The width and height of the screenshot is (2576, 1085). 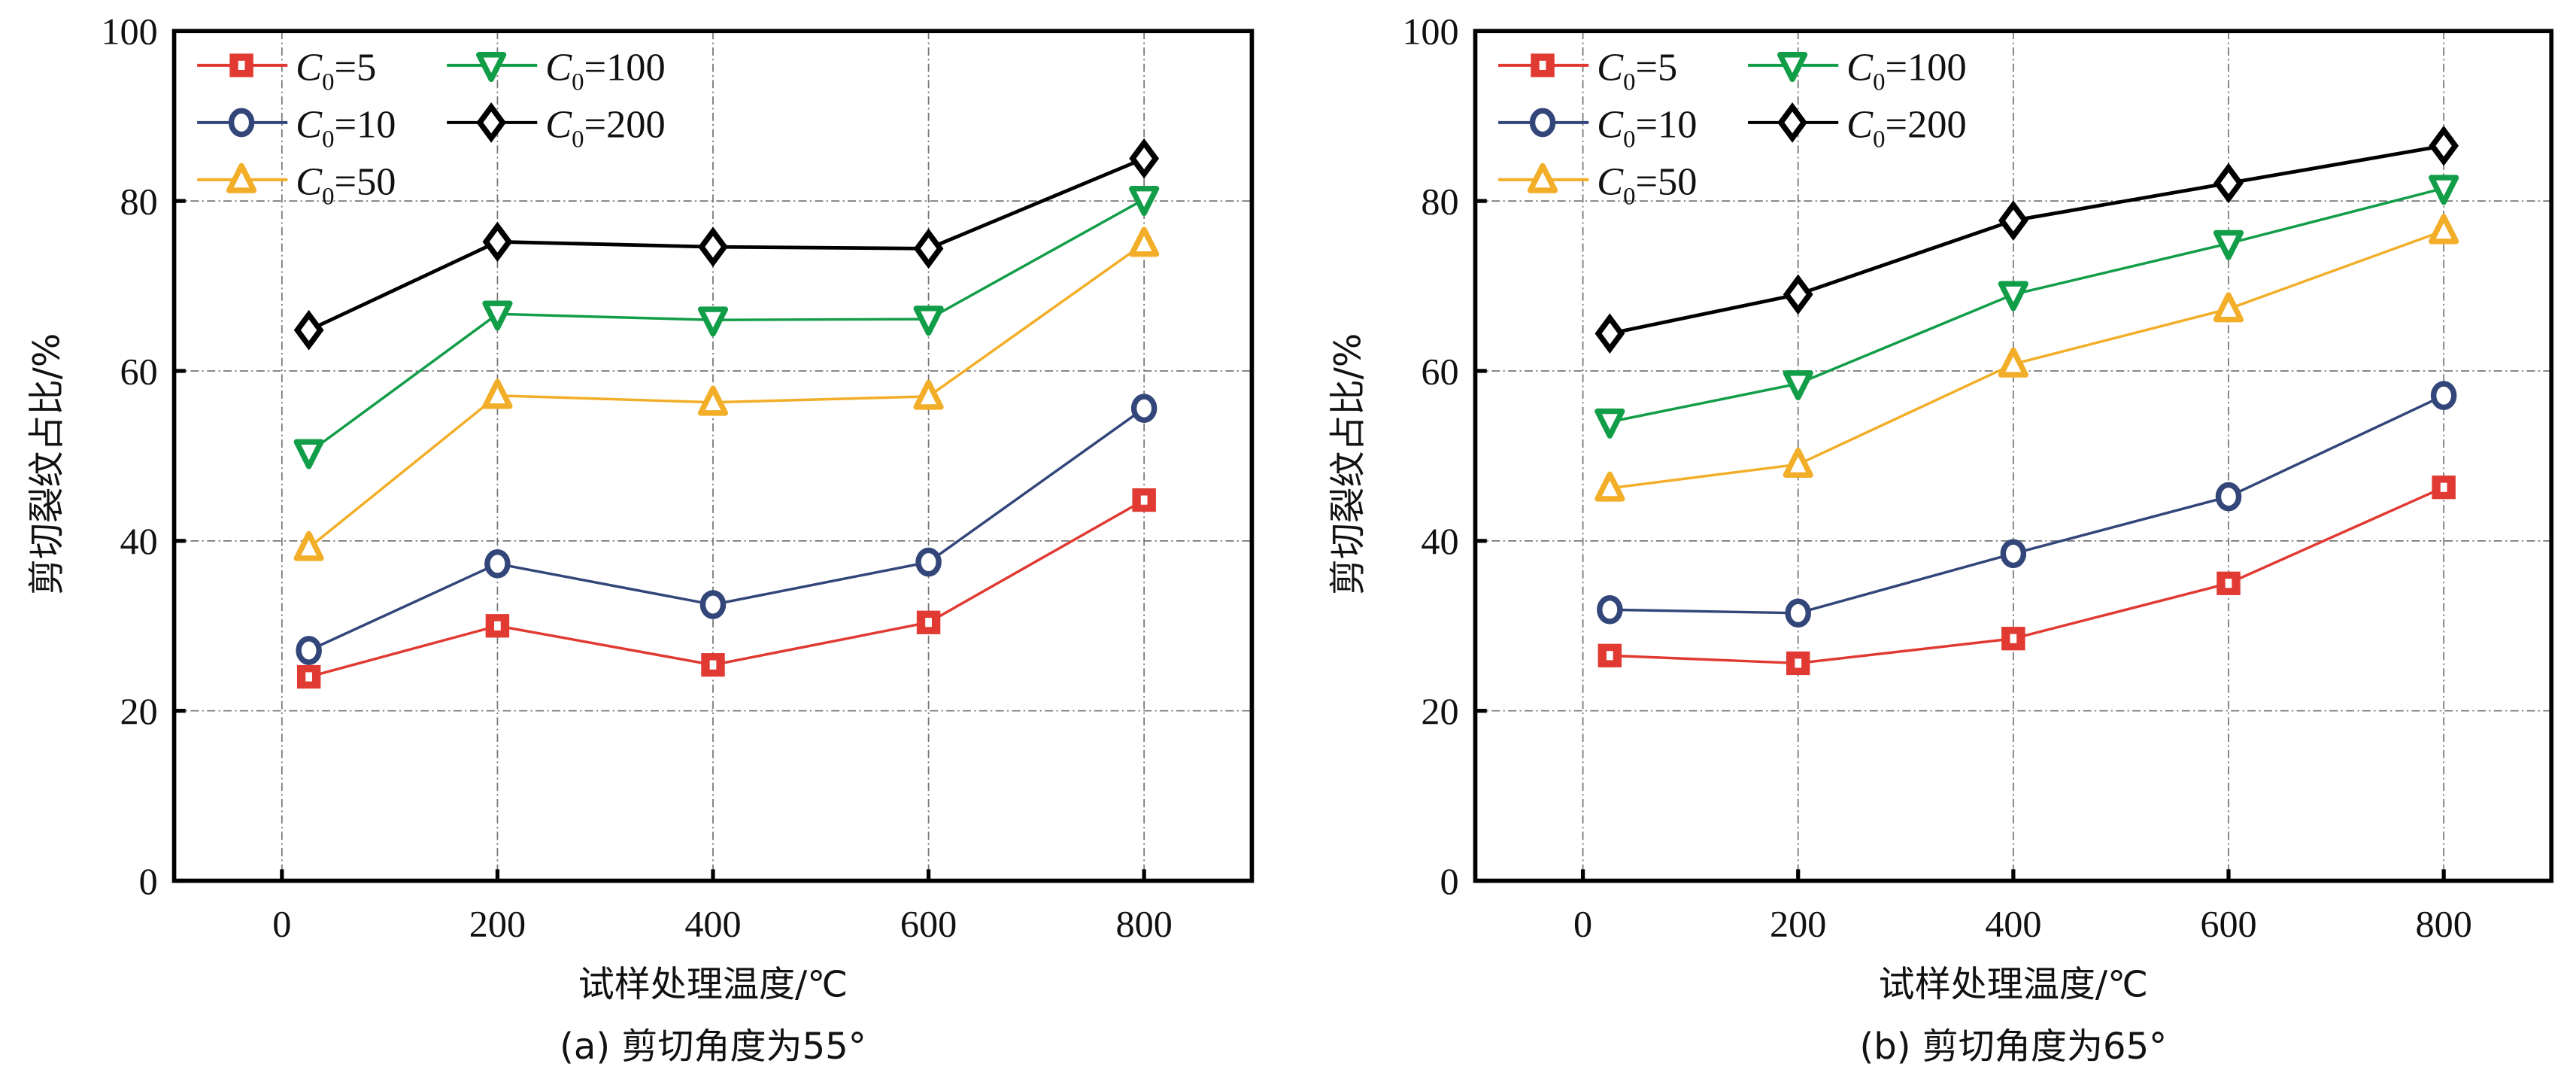 What do you see at coordinates (365, 125) in the screenshot?
I see `legend-label-rest: =10` at bounding box center [365, 125].